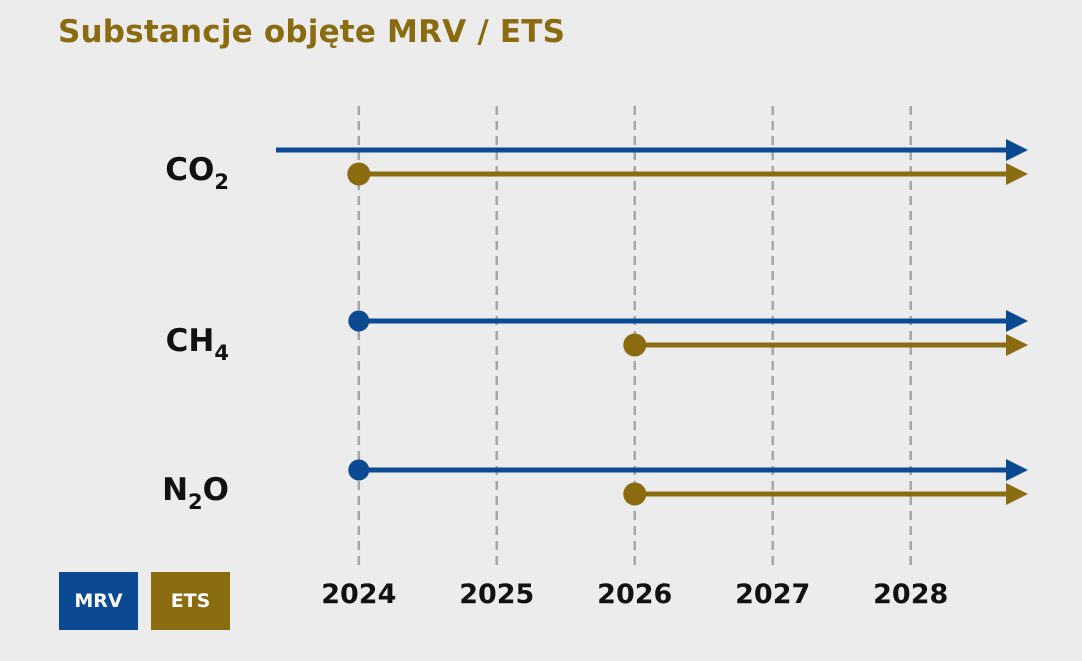  Describe the element at coordinates (358, 594) in the screenshot. I see `x-tick-label-2024: 2024` at that location.